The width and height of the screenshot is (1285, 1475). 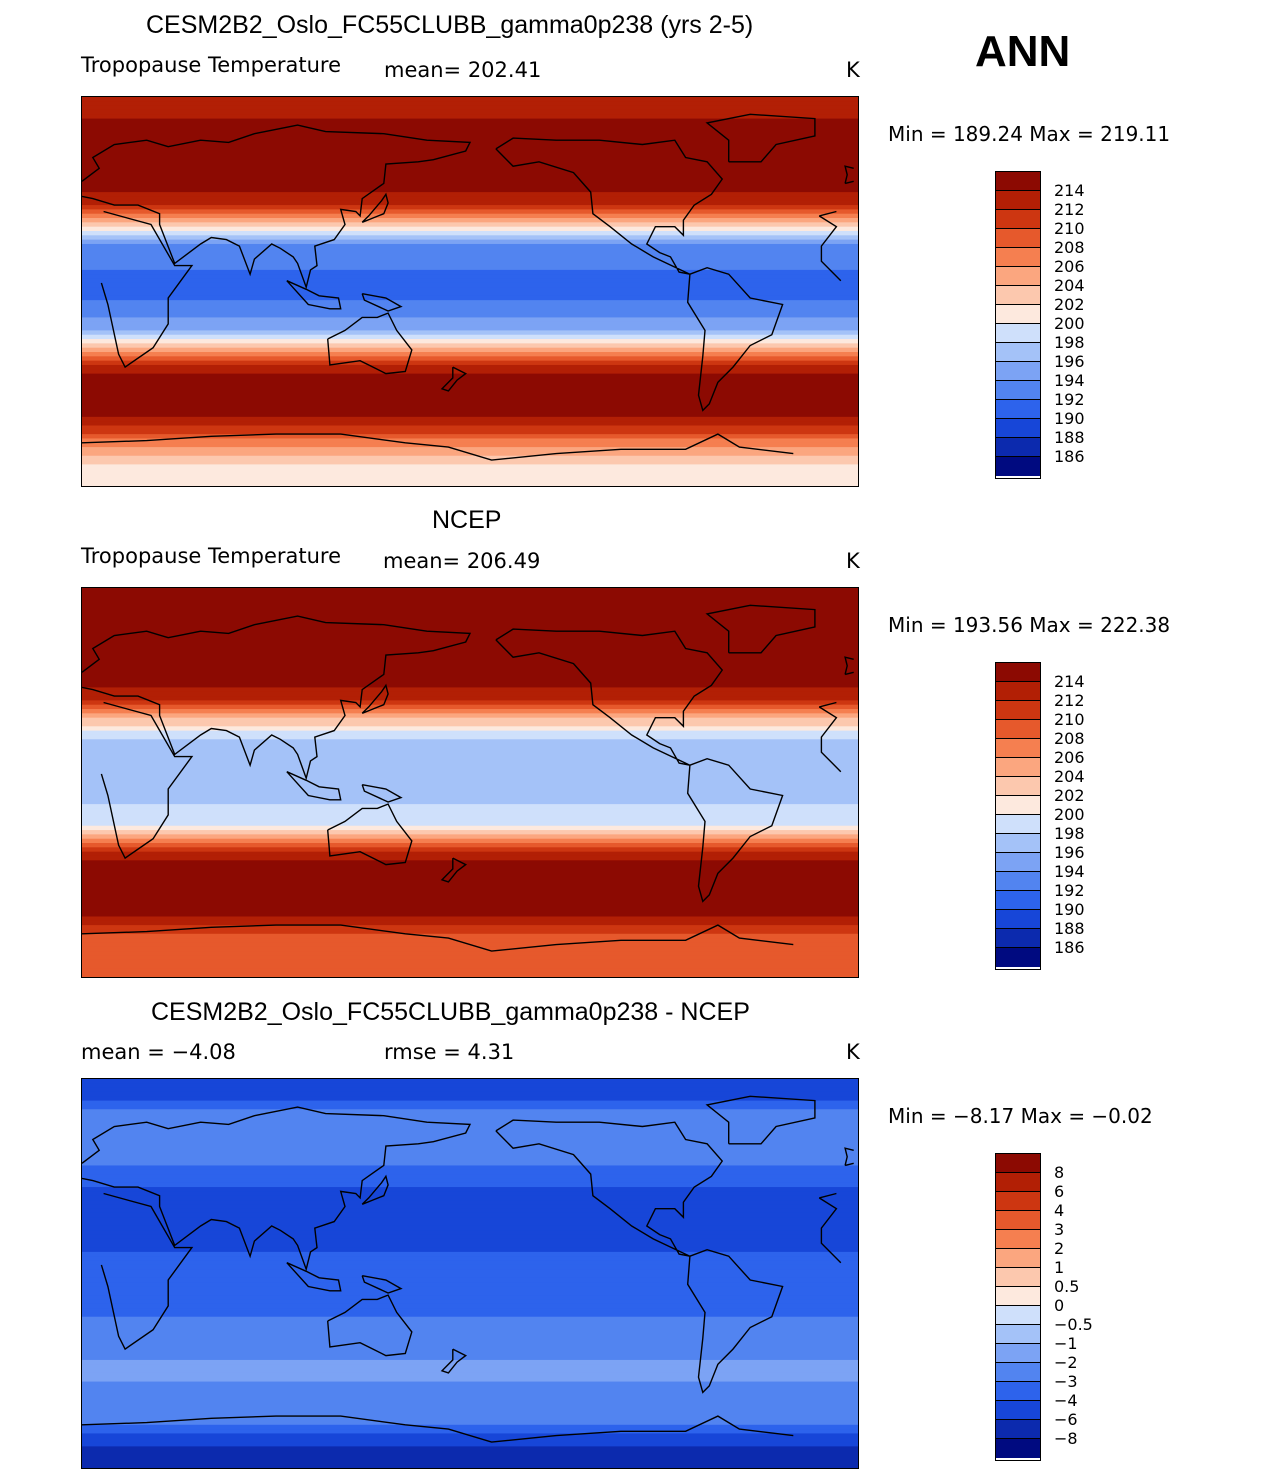 I want to click on colorbar-tick-label: 208, so click(x=1069, y=247).